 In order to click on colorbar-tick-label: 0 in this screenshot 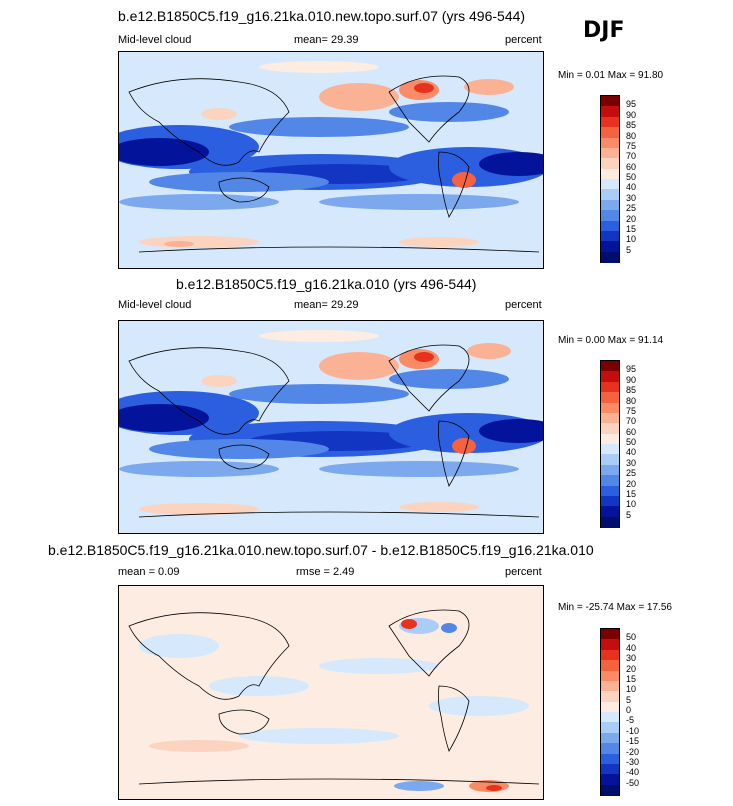, I will do `click(629, 710)`.